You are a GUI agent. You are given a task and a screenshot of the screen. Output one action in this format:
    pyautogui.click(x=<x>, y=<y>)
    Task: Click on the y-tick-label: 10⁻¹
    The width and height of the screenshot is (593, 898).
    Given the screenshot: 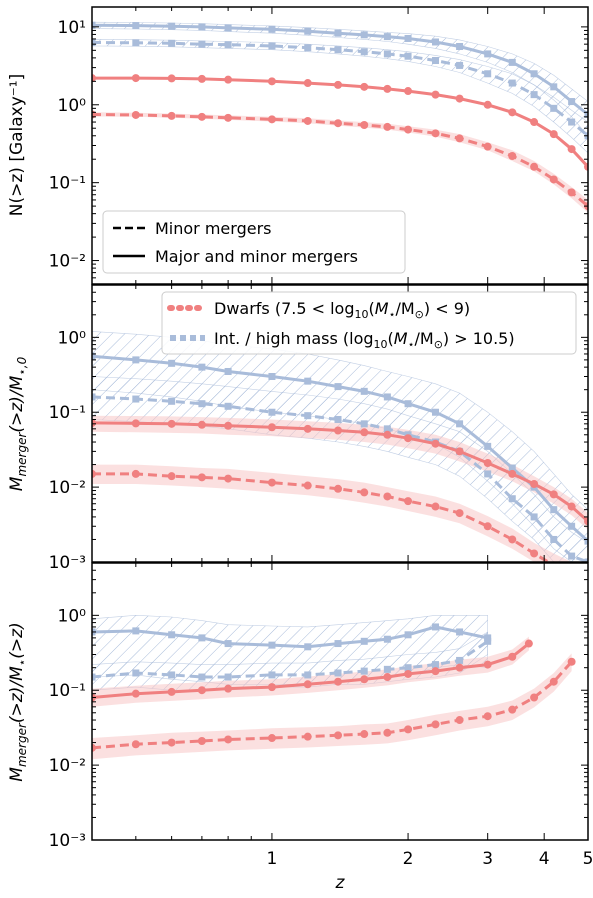 What is the action you would take?
    pyautogui.click(x=67, y=691)
    